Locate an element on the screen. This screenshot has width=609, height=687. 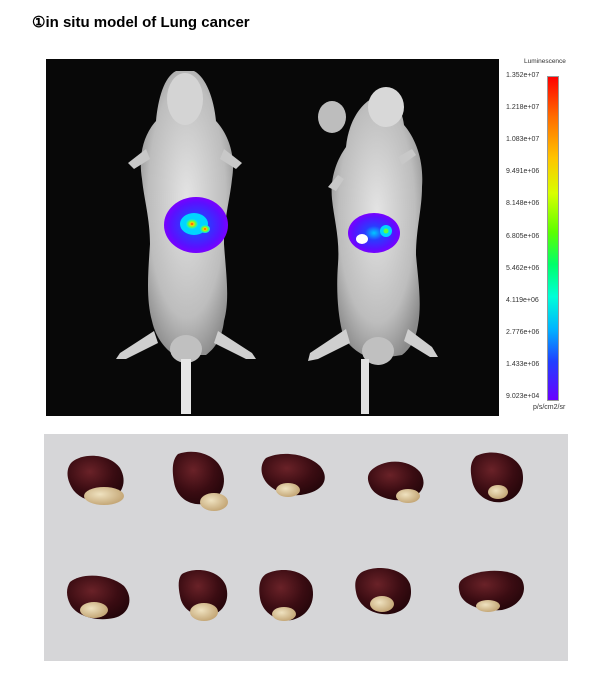
scale-tick: 1.218e+07 is located at coordinates (523, 107).